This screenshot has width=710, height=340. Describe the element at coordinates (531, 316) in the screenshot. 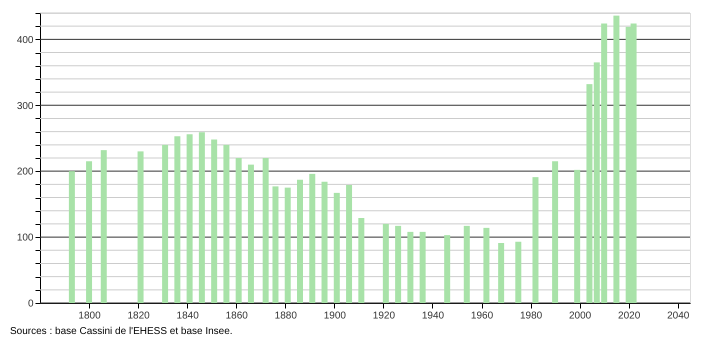

I see `x-tick-label: 1980` at that location.